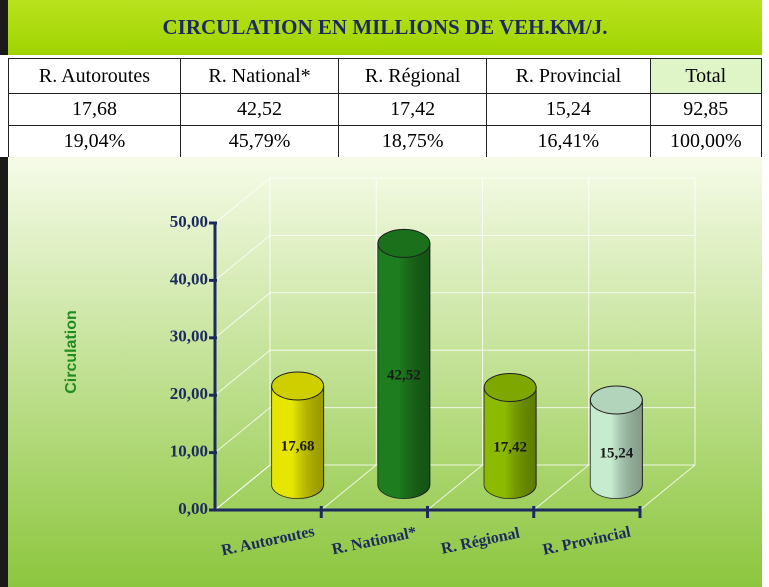 The image size is (769, 587). I want to click on y-tick-label: 10,00, so click(189, 451).